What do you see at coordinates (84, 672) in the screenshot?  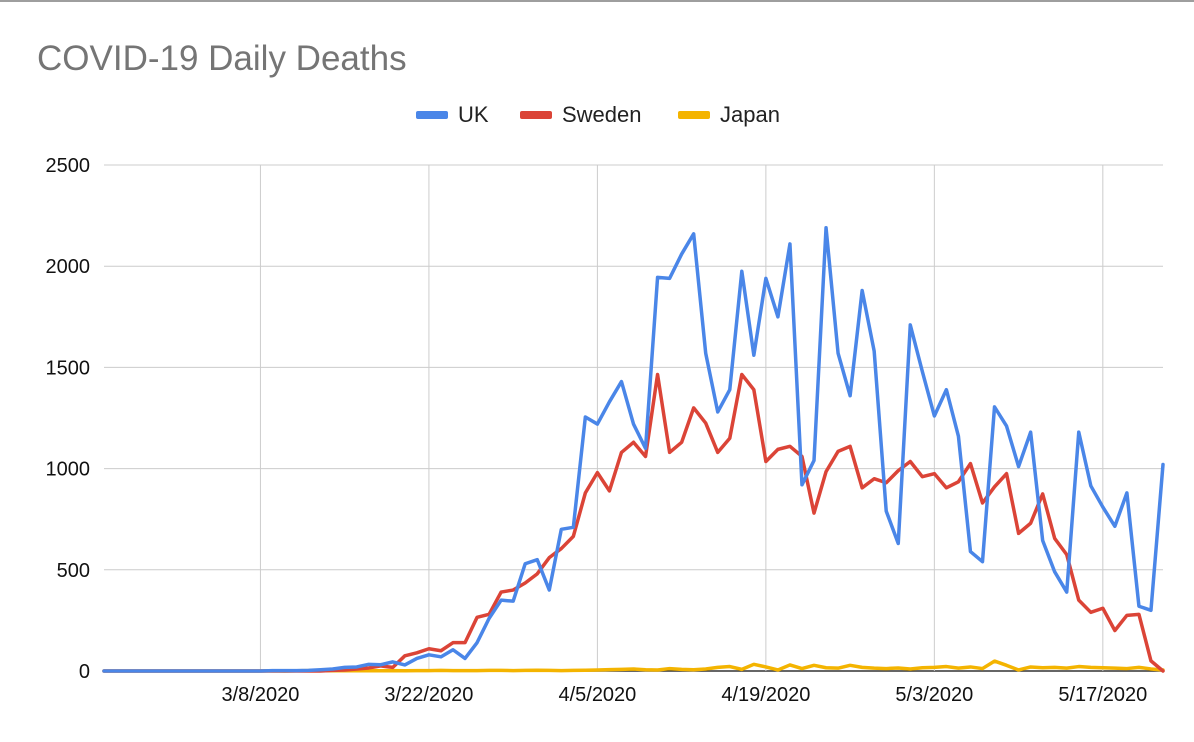 I see `y-tick-label: 0` at bounding box center [84, 672].